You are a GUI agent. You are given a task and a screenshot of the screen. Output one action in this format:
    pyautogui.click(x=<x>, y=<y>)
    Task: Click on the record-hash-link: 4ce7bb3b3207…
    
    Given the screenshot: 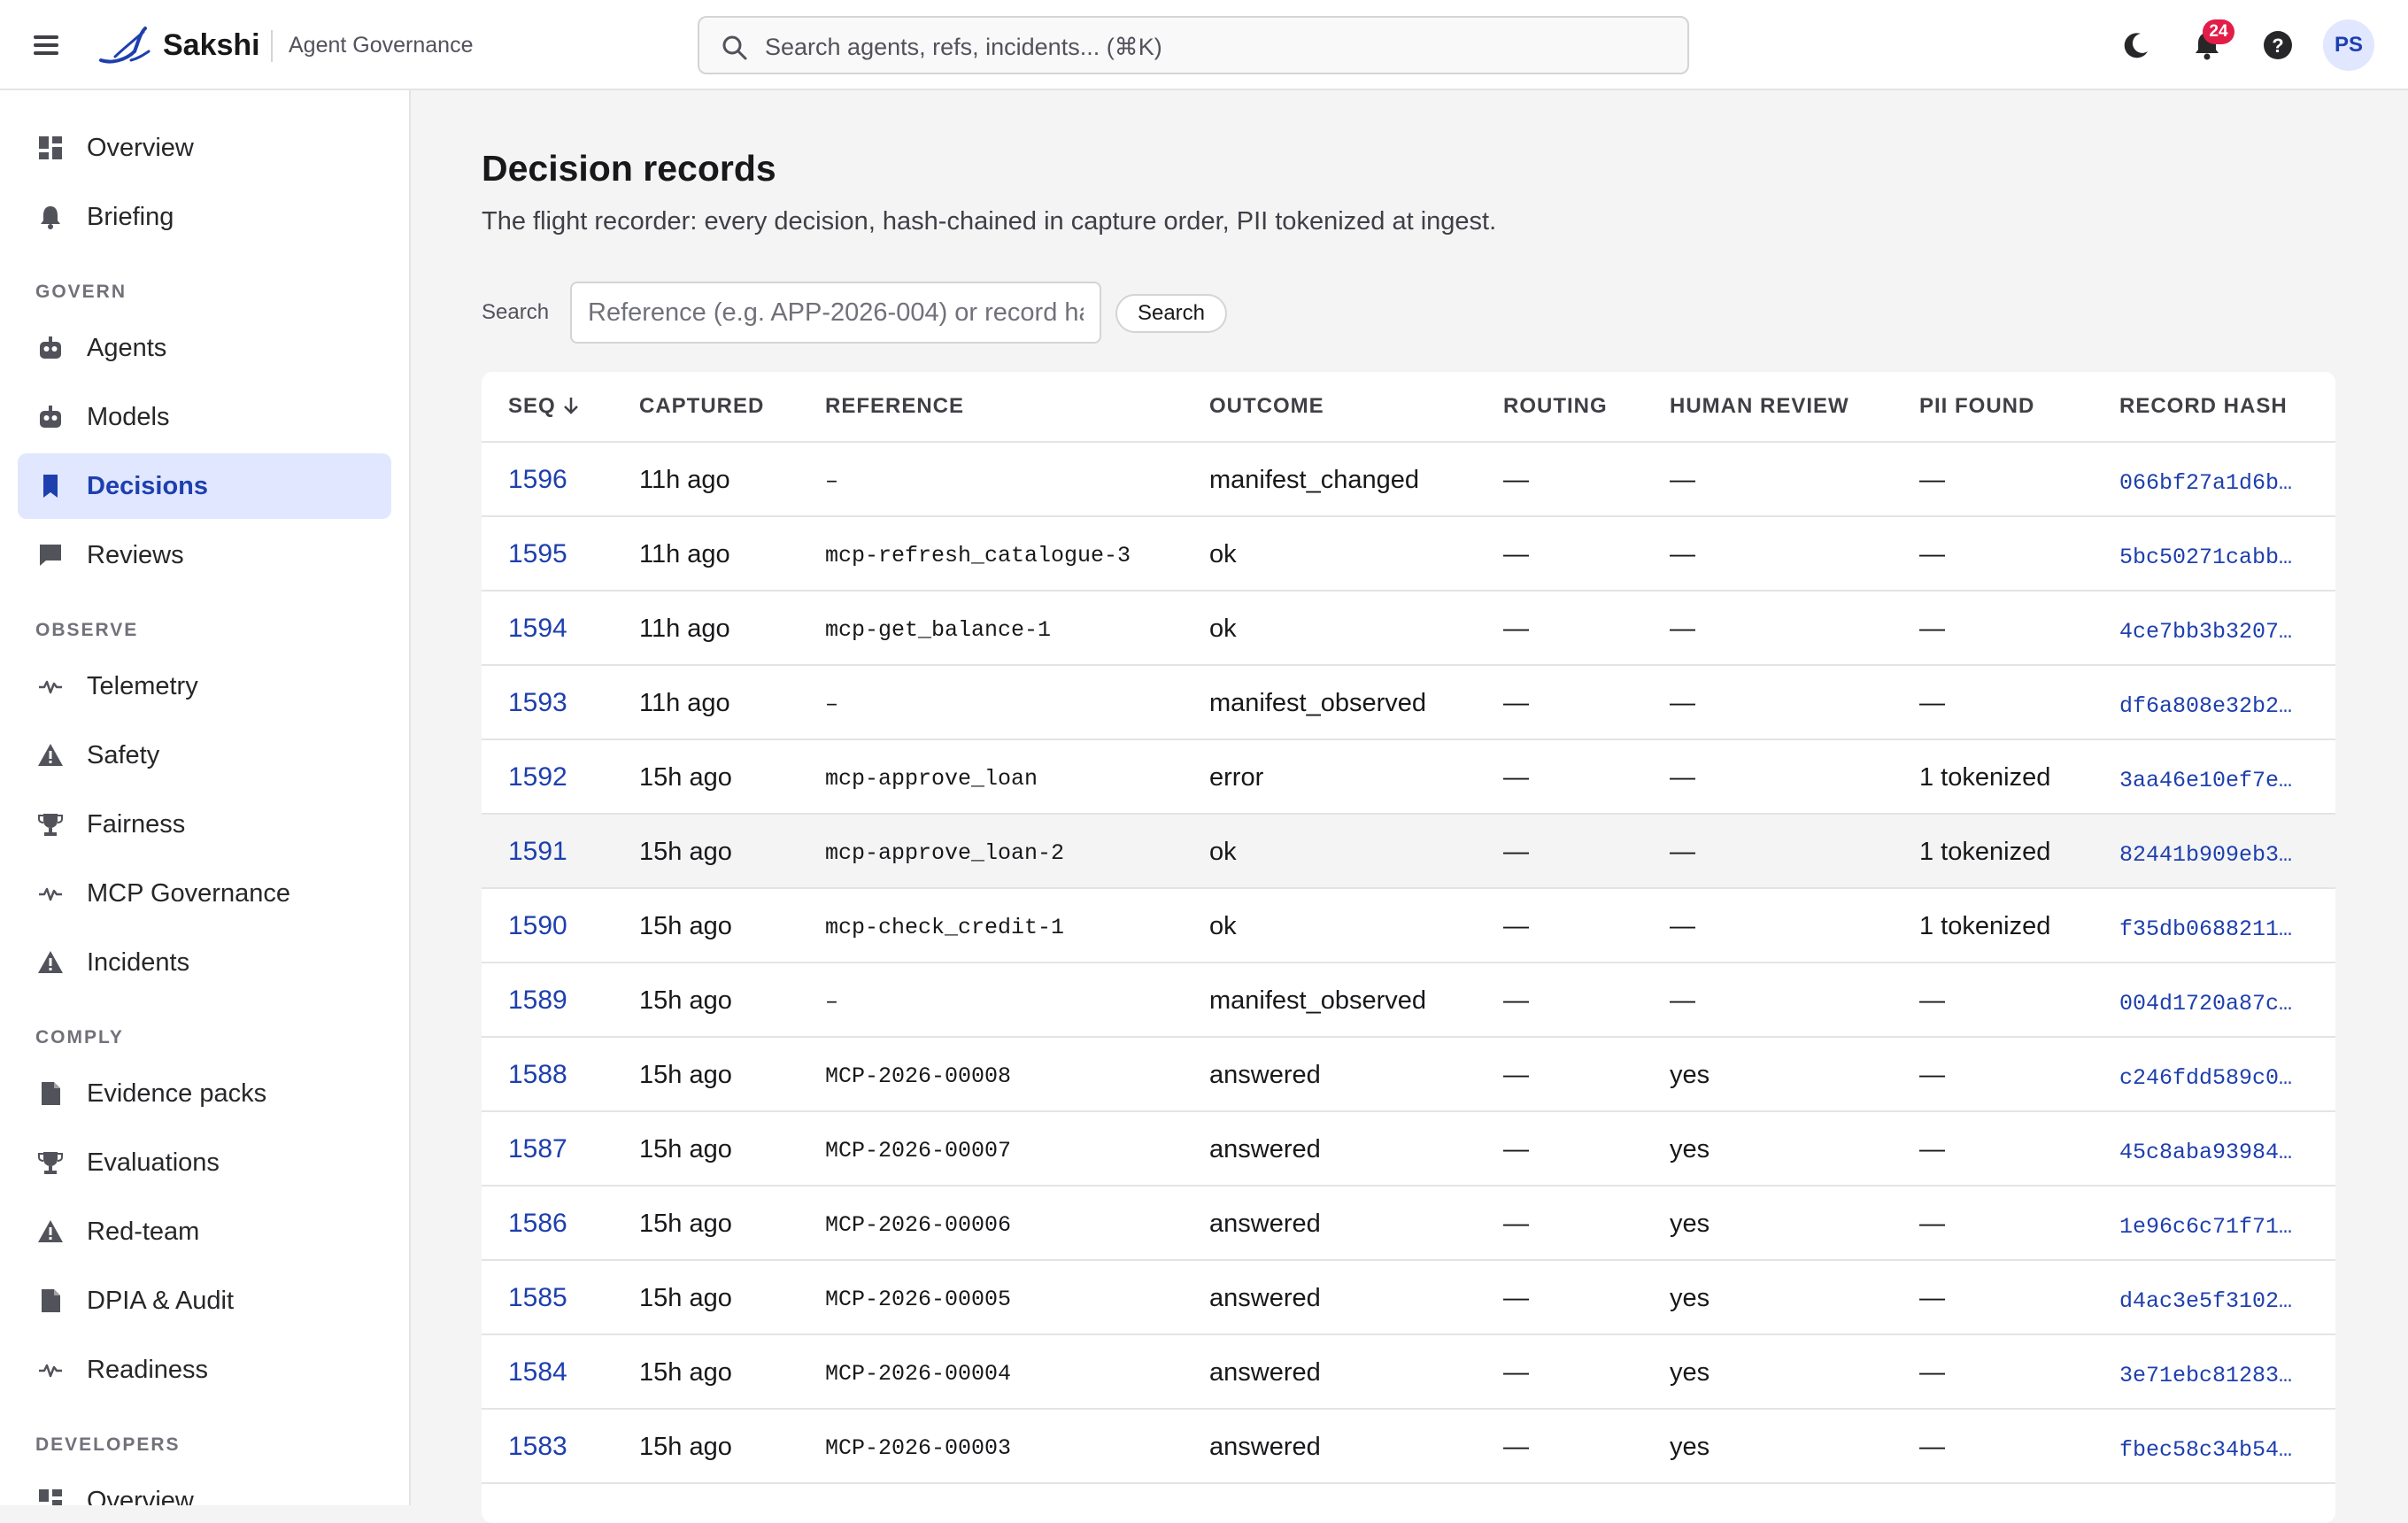 What is the action you would take?
    pyautogui.click(x=2206, y=632)
    